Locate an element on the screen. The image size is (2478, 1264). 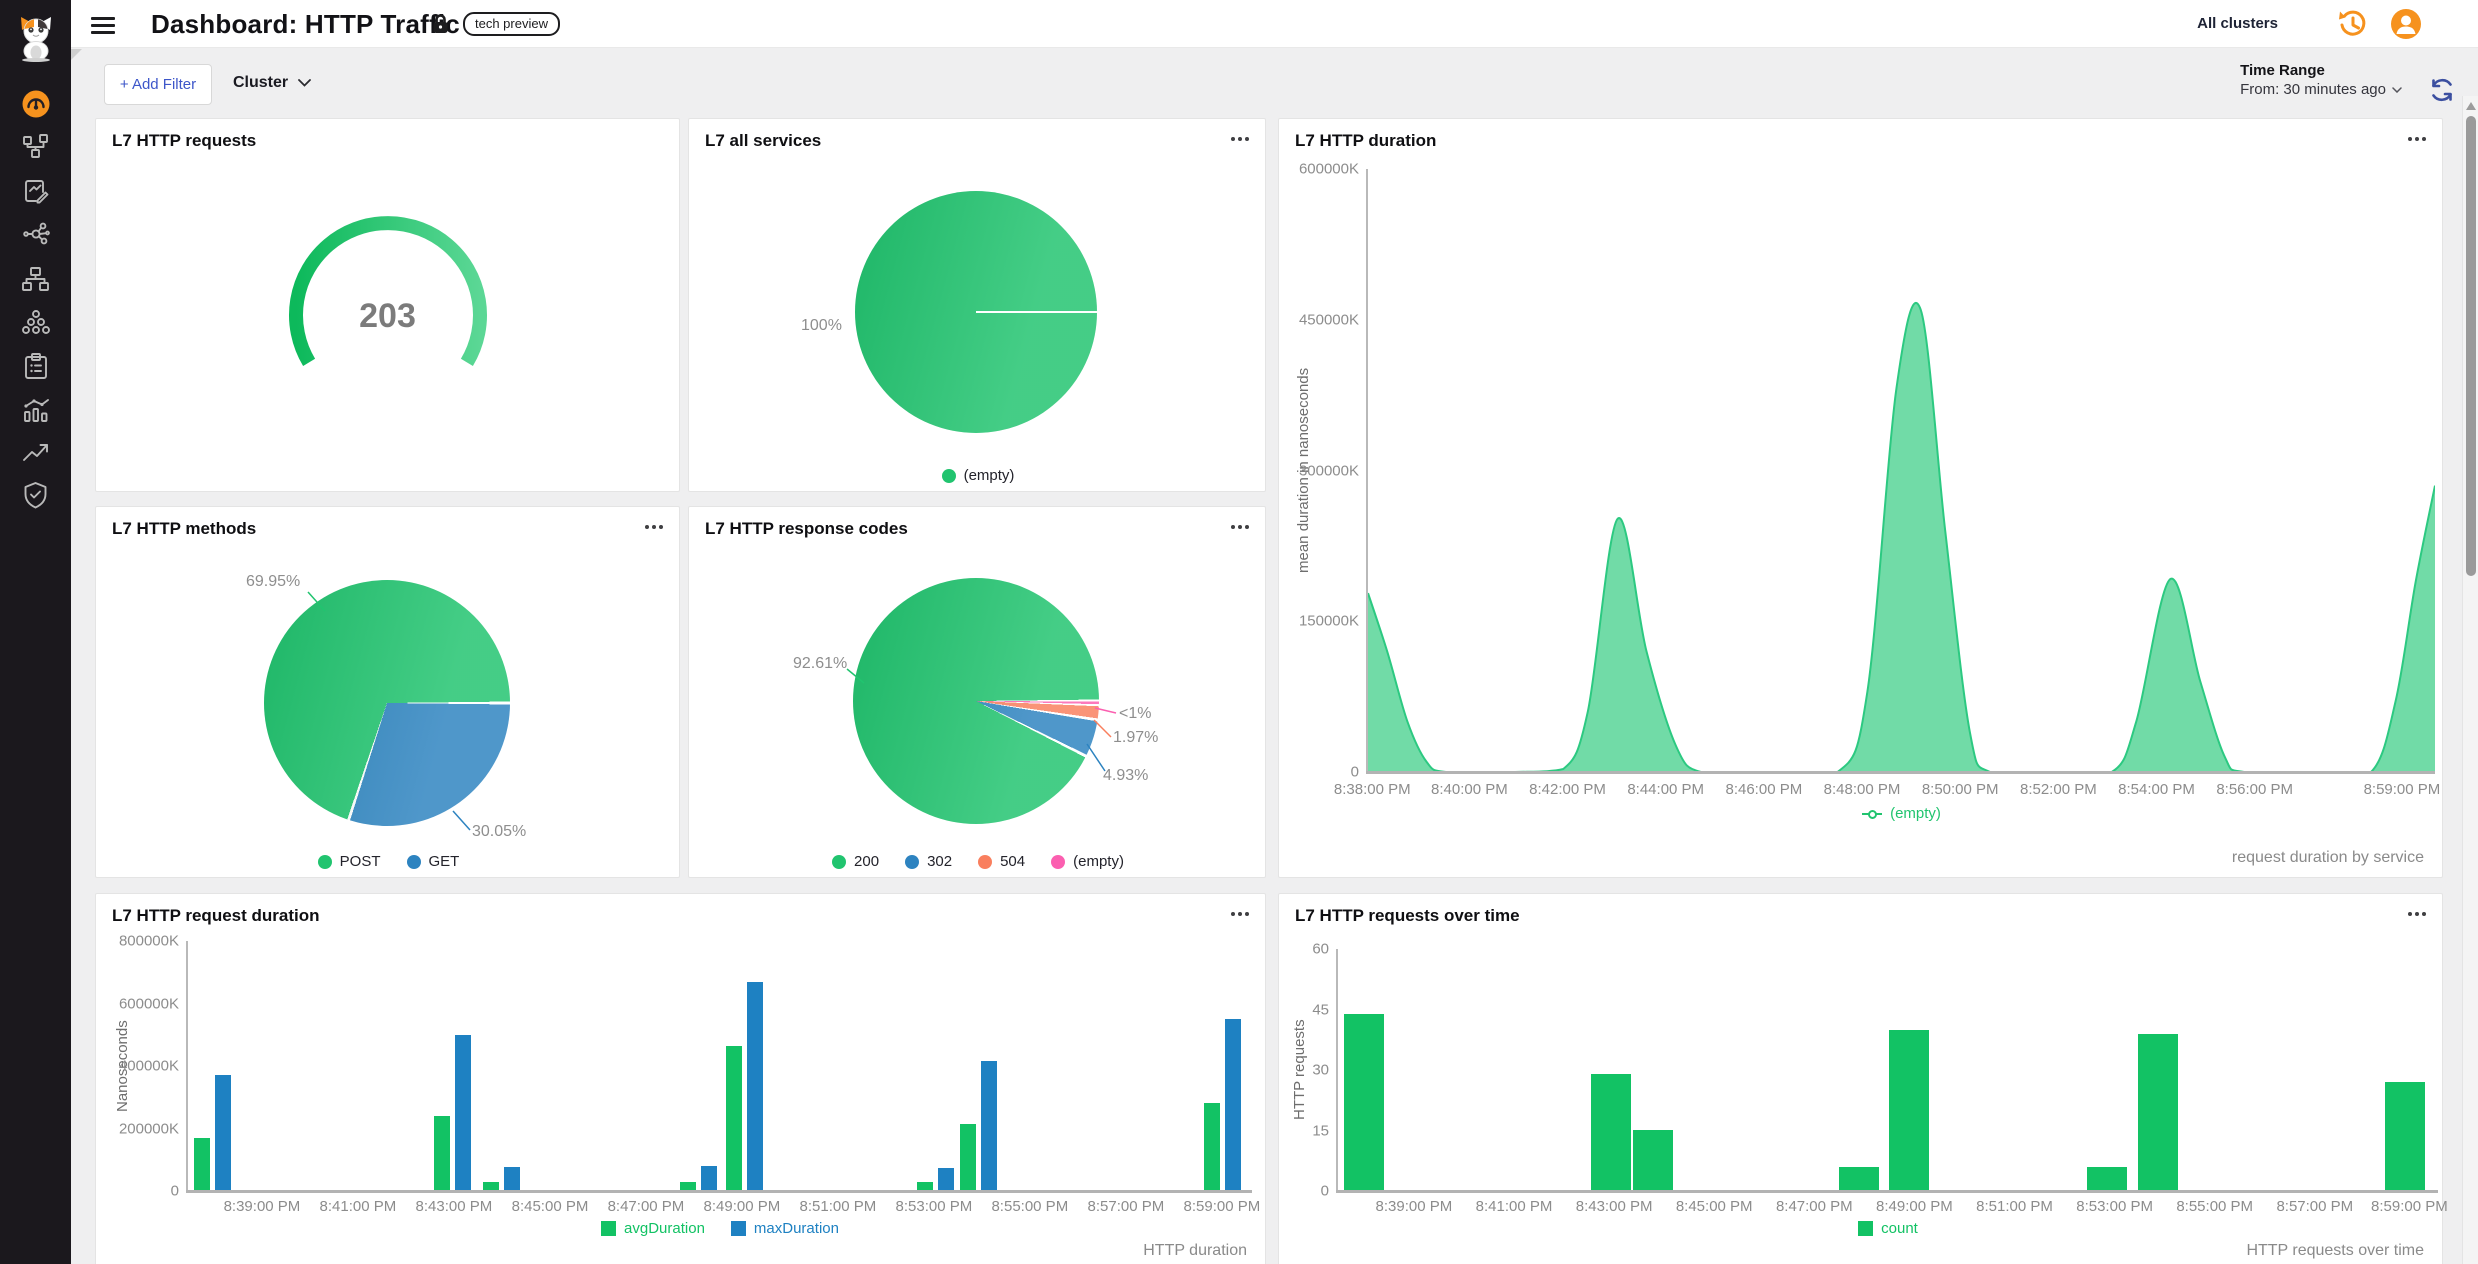
add-filter-button: + Add Filter is located at coordinates (158, 84).